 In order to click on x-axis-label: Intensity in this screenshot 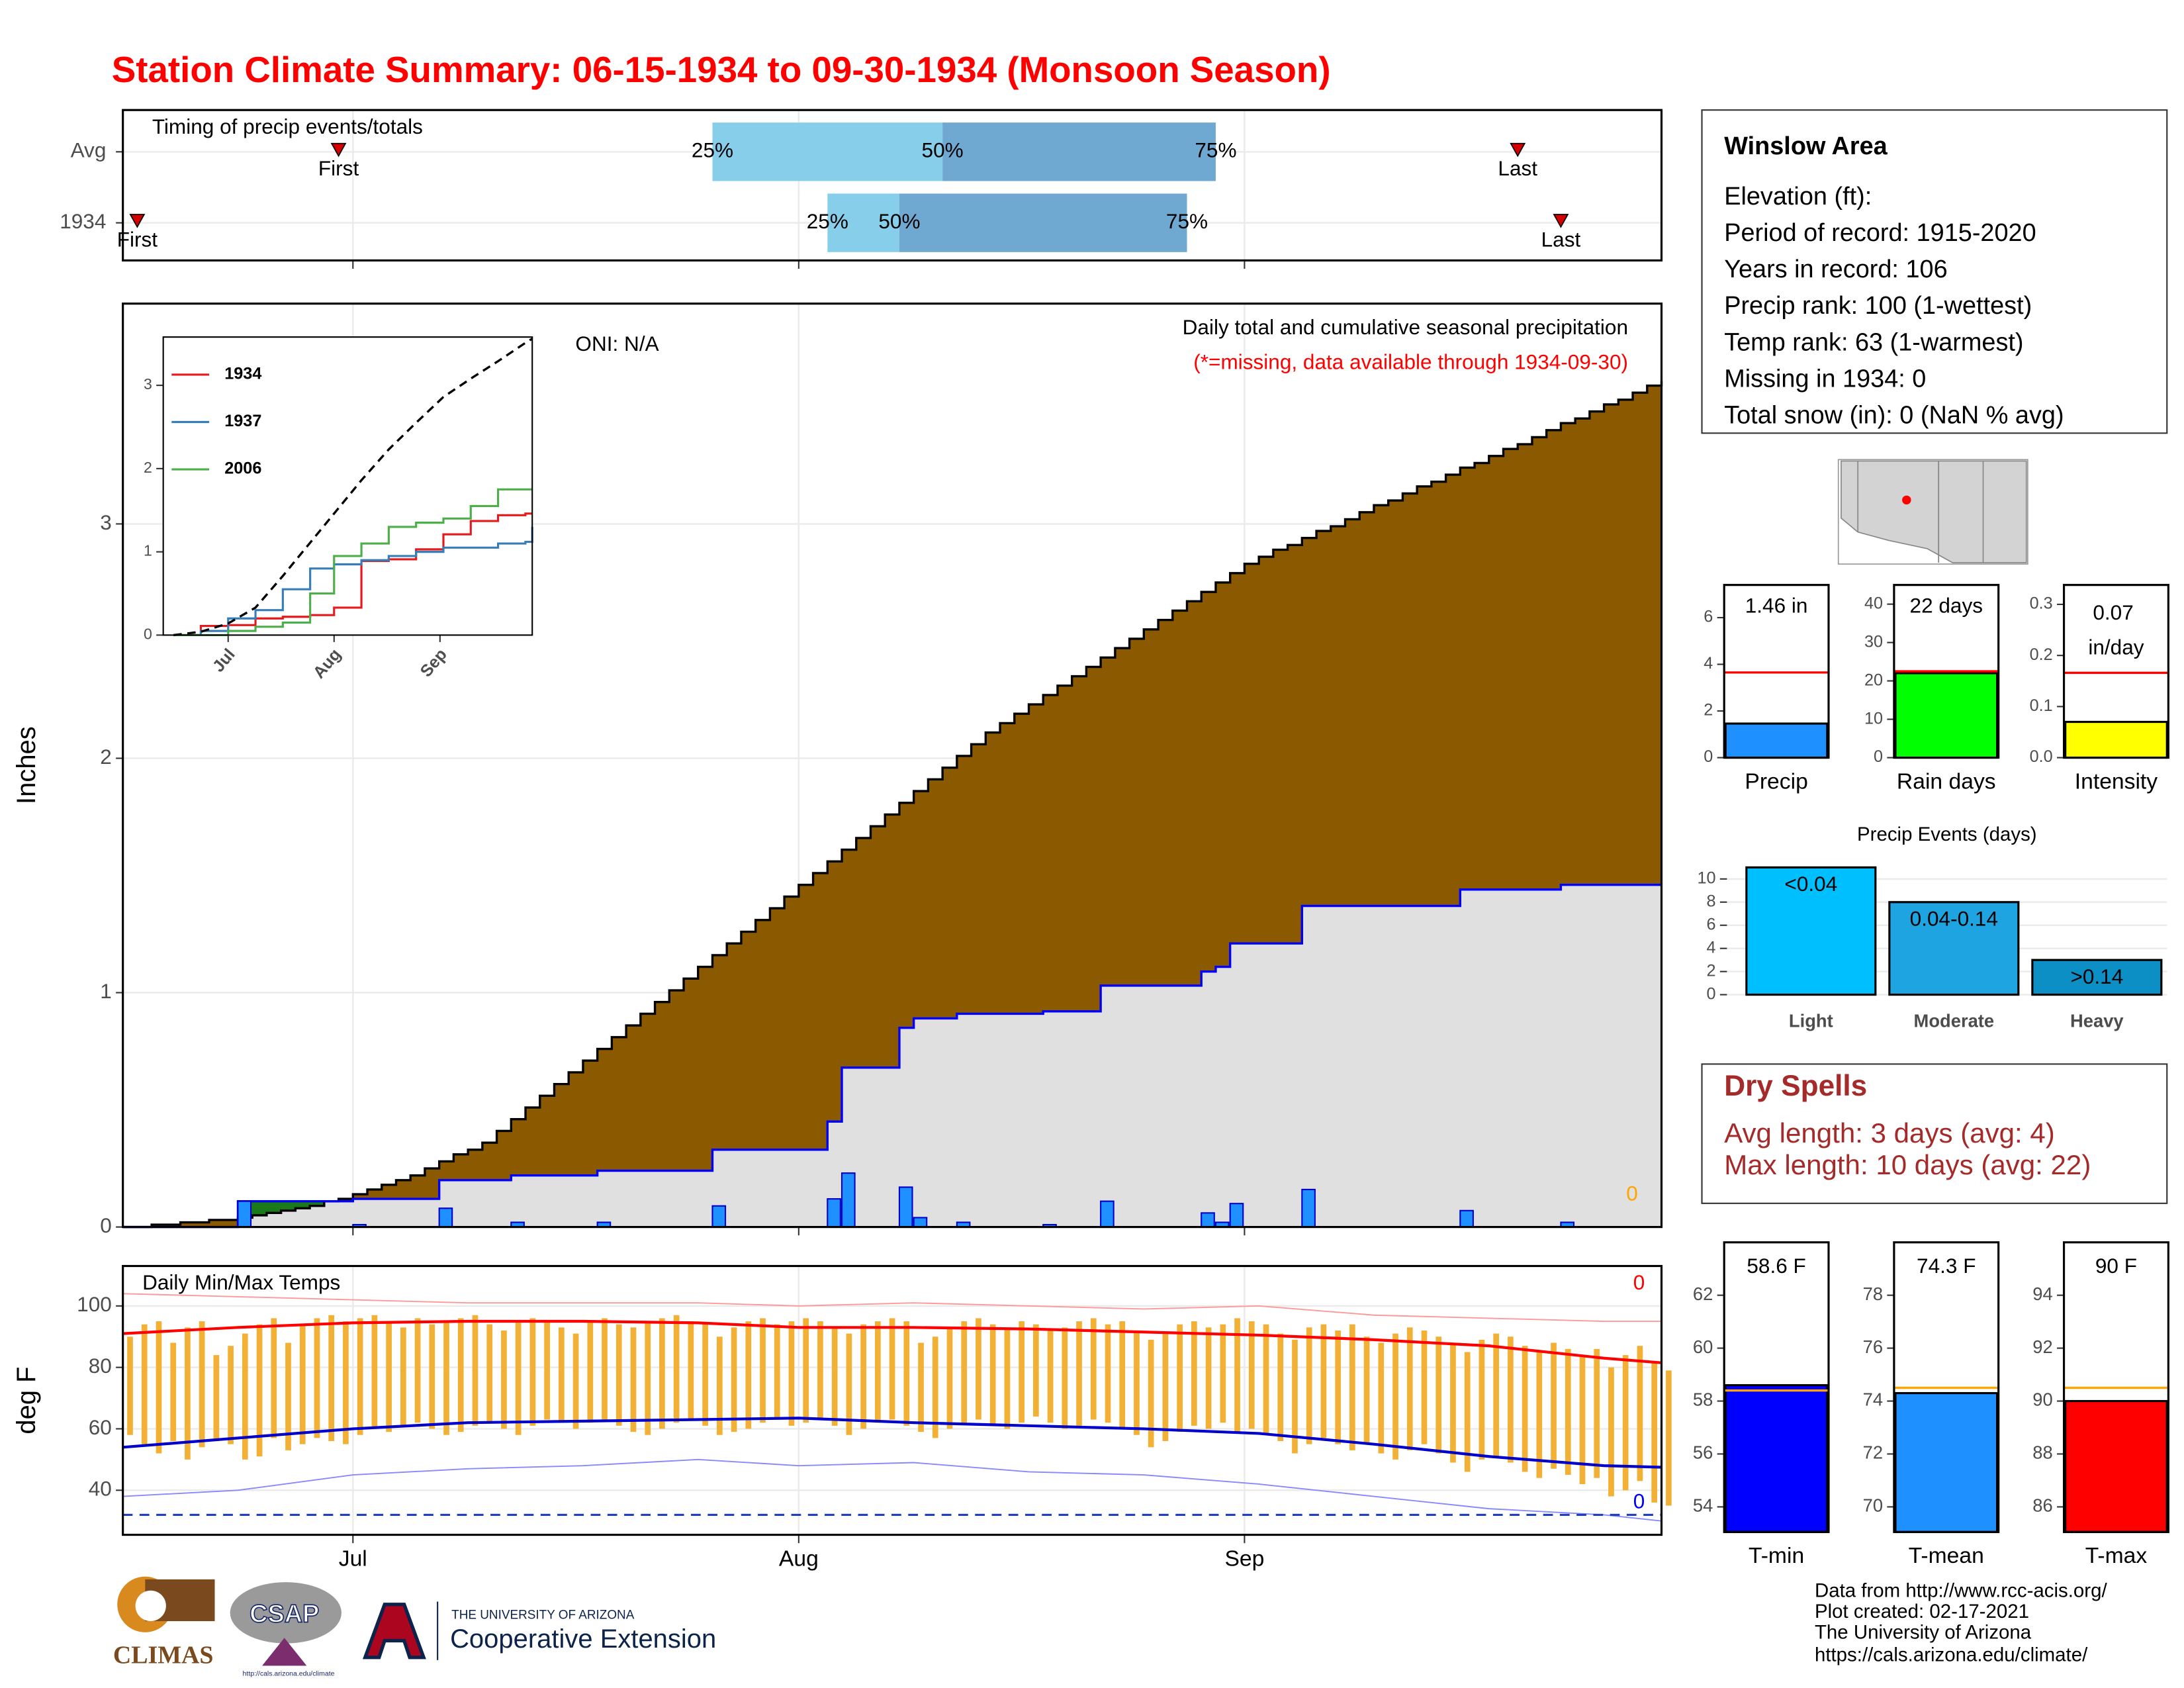, I will do `click(2116, 781)`.